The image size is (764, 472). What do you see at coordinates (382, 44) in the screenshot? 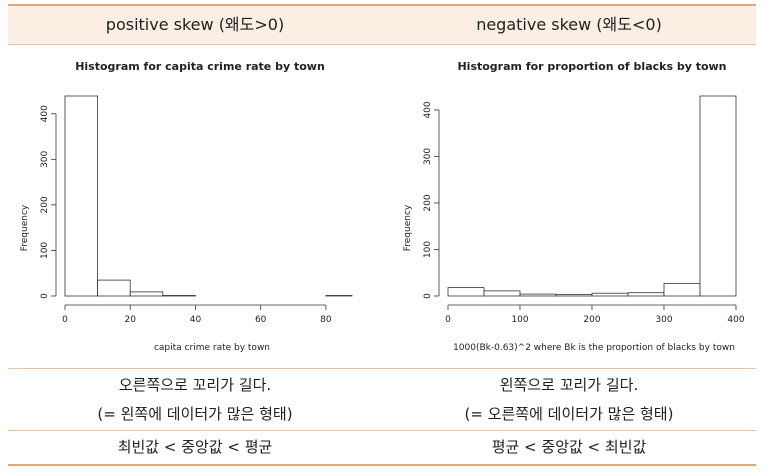
I see `header-divider` at bounding box center [382, 44].